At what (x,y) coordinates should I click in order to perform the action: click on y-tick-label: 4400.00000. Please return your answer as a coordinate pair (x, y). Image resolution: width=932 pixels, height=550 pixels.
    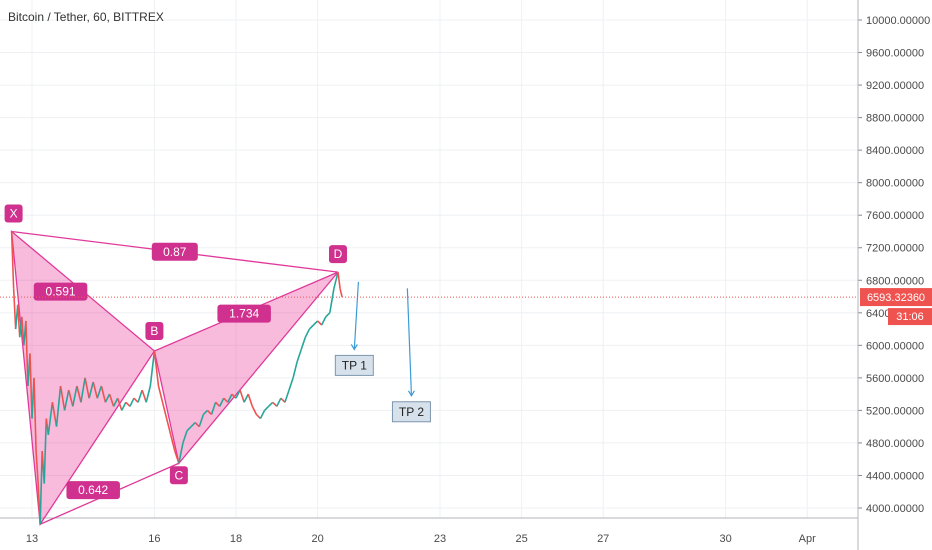
    Looking at the image, I should click on (895, 476).